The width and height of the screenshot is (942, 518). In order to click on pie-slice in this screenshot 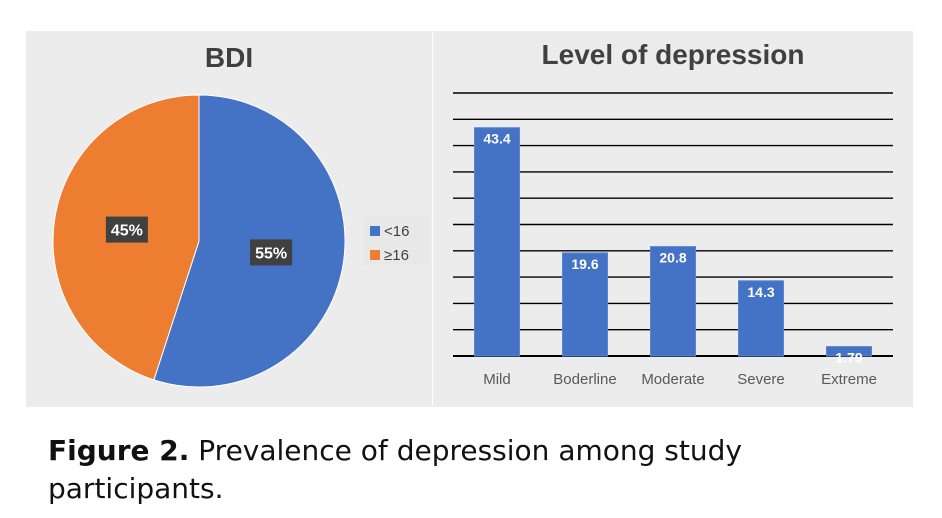, I will do `click(249, 241)`.